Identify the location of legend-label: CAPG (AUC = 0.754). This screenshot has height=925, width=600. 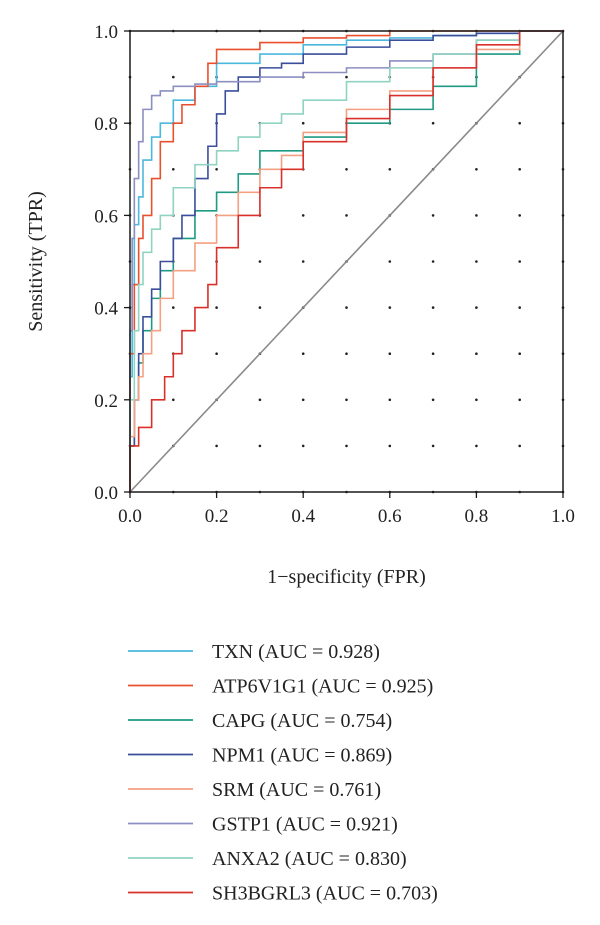
(302, 721).